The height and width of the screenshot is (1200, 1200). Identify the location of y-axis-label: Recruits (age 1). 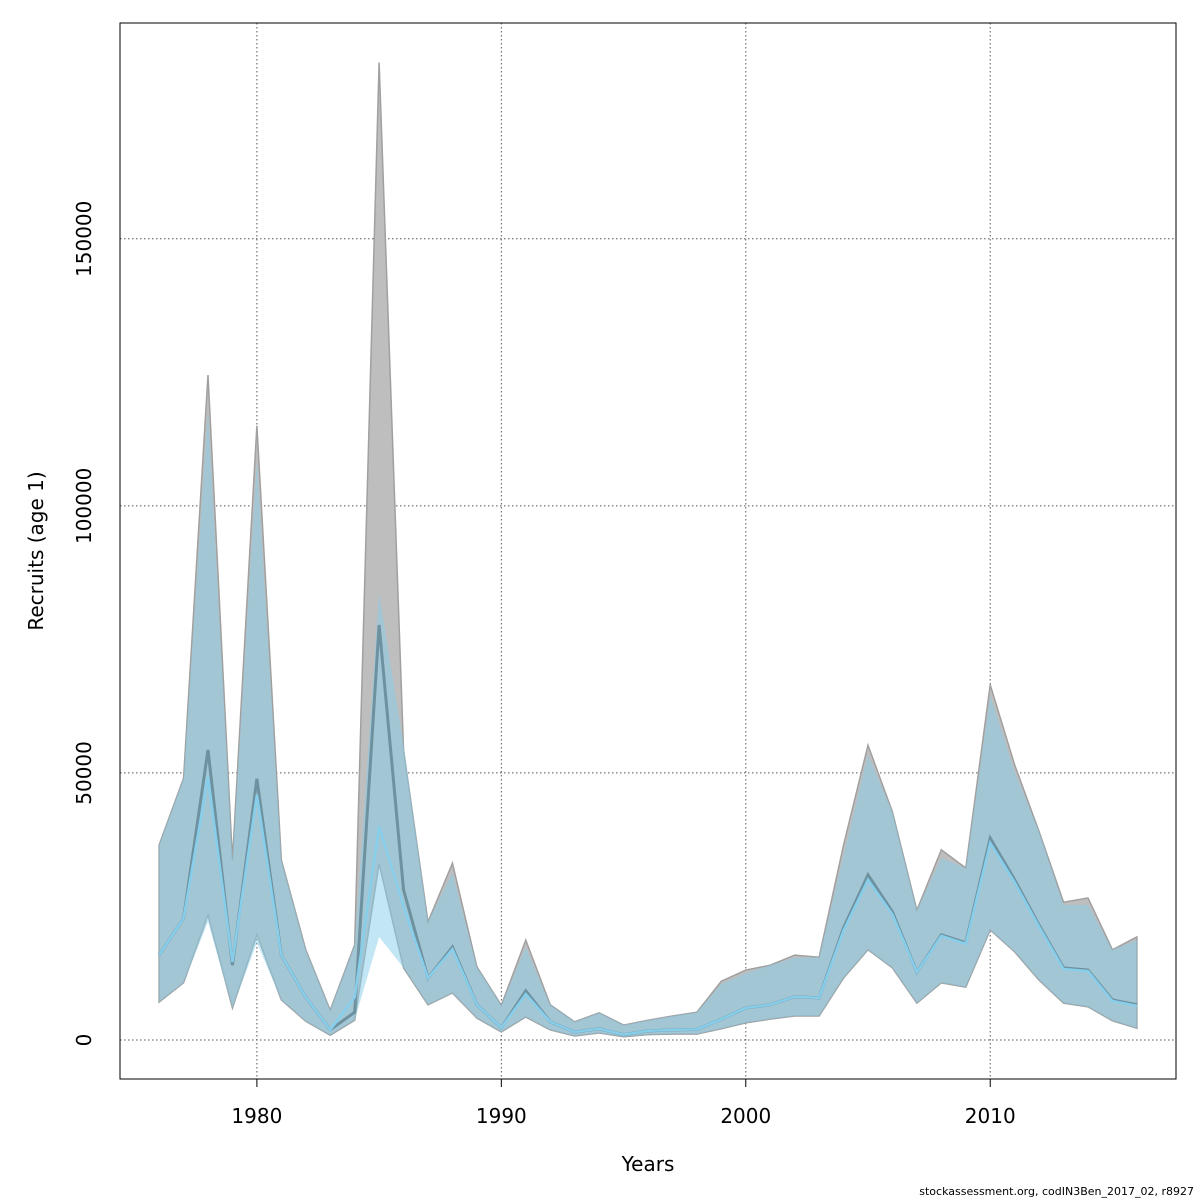
(36, 550).